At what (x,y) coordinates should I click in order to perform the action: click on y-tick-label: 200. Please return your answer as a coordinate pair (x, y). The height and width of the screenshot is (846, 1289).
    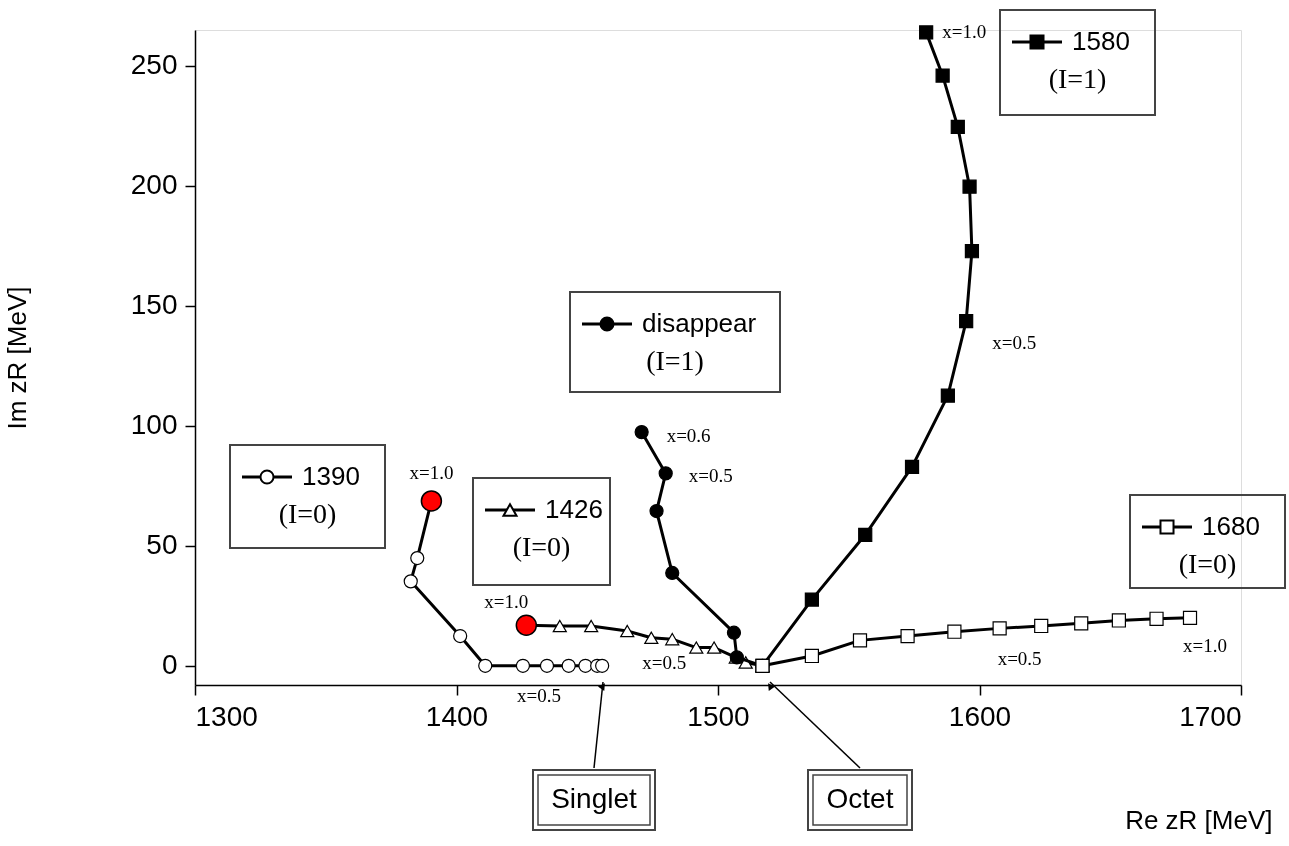
    Looking at the image, I should click on (154, 185).